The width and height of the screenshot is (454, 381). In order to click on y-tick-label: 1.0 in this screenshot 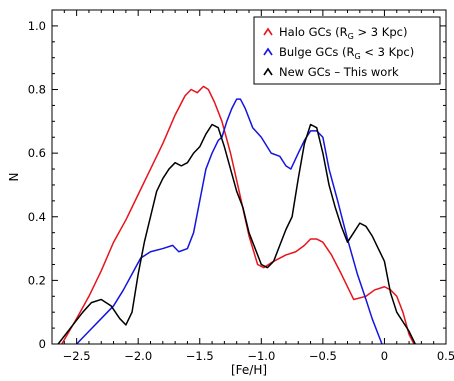, I will do `click(37, 26)`.